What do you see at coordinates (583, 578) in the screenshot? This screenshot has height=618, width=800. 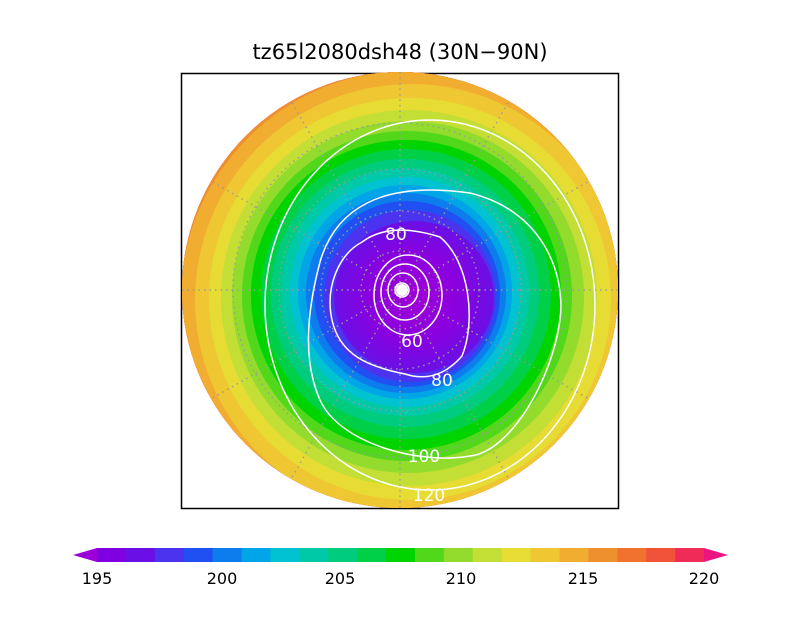 I see `colorbar-tick-label: 215` at bounding box center [583, 578].